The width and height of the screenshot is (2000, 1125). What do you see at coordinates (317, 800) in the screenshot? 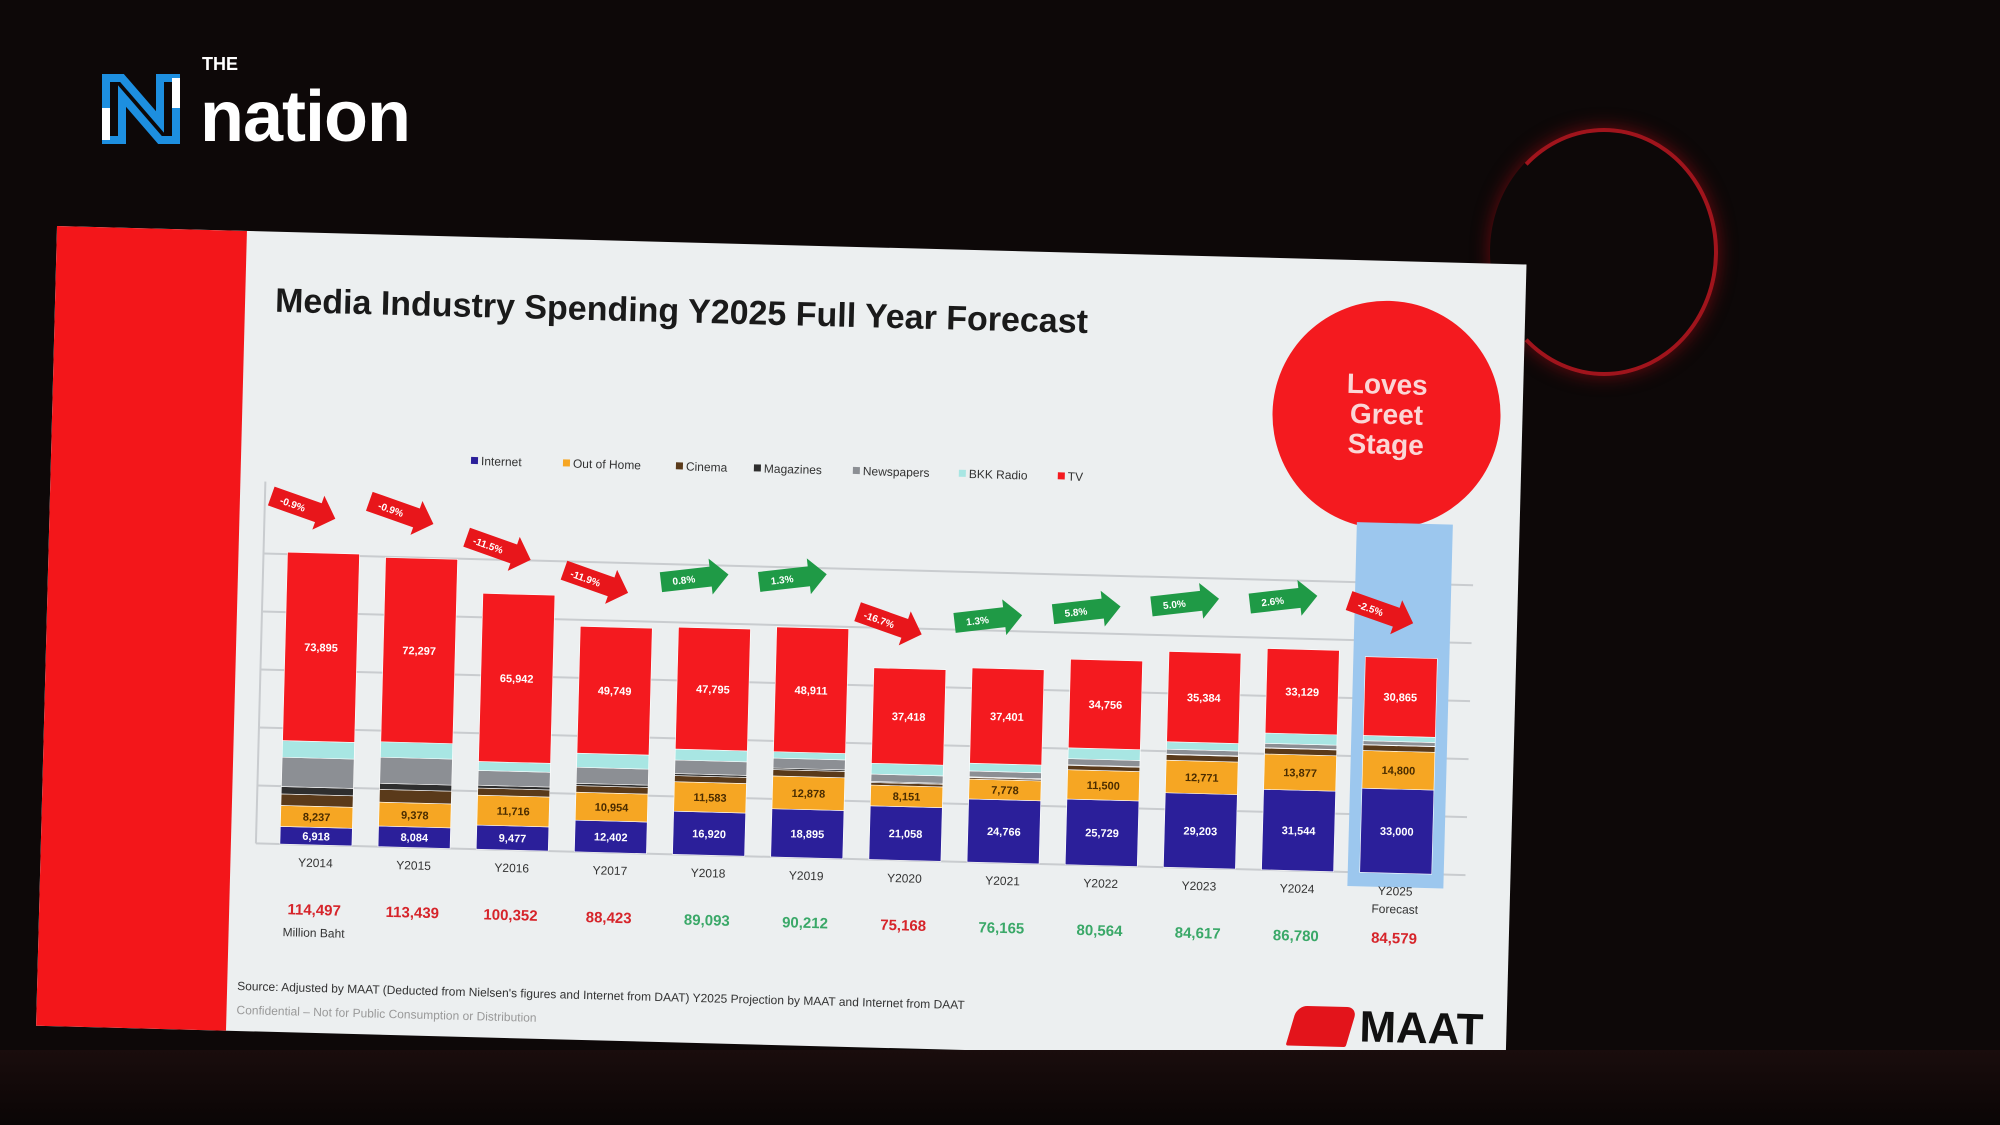
I see `bar-segment-cinema` at bounding box center [317, 800].